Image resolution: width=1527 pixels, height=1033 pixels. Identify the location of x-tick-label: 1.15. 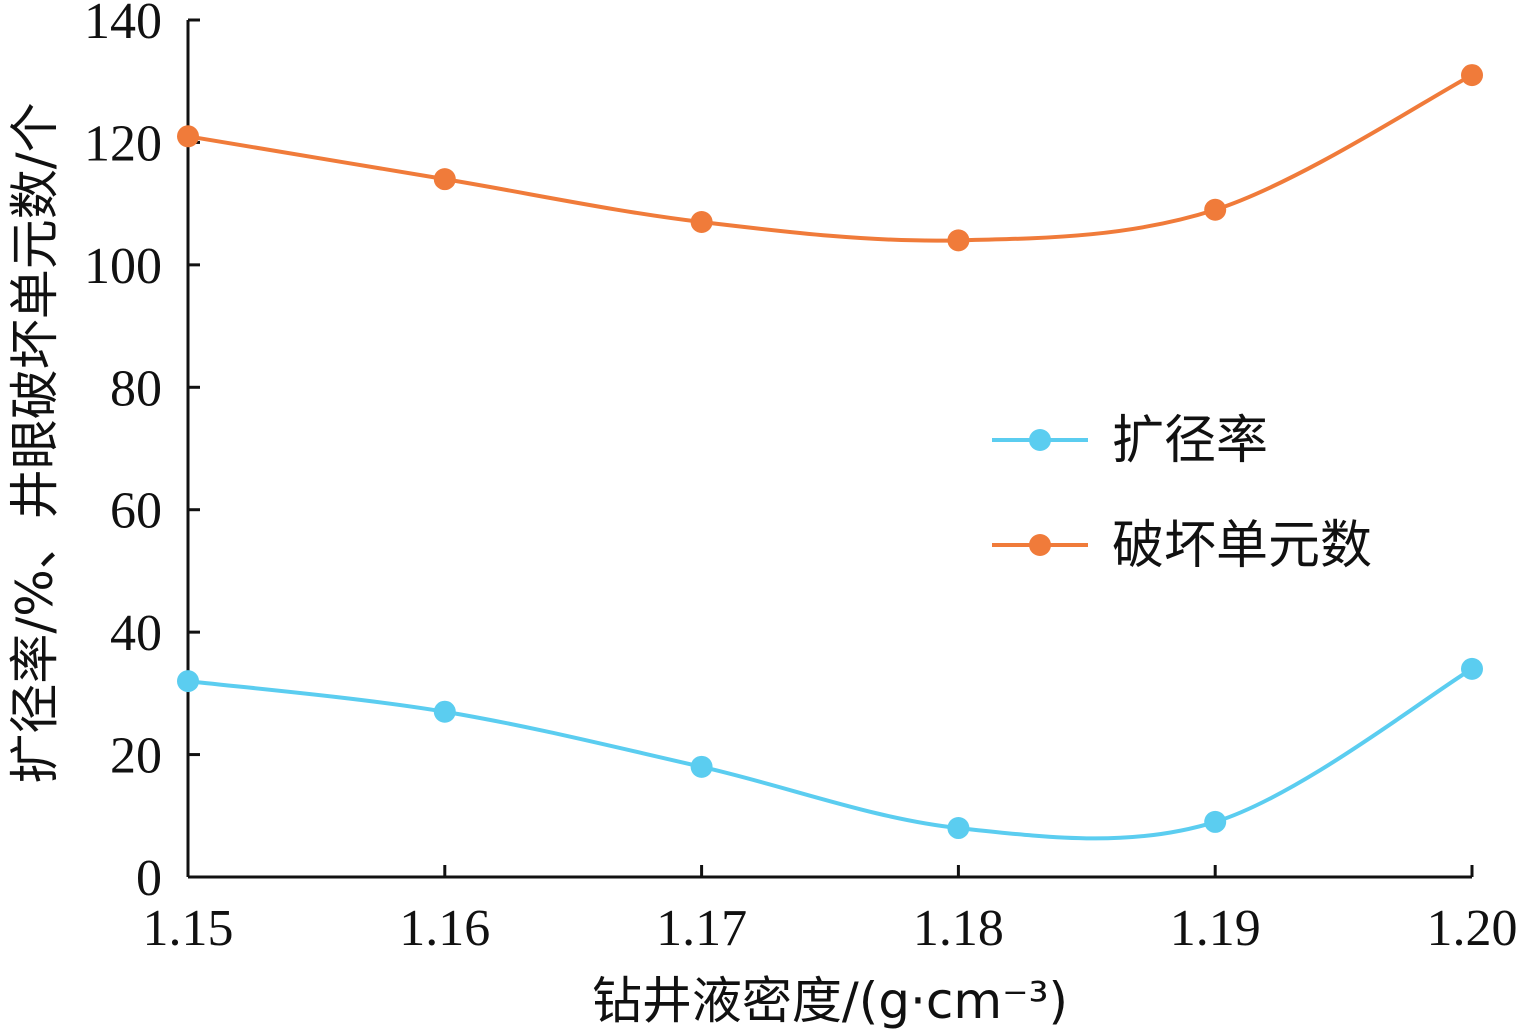
(188, 928).